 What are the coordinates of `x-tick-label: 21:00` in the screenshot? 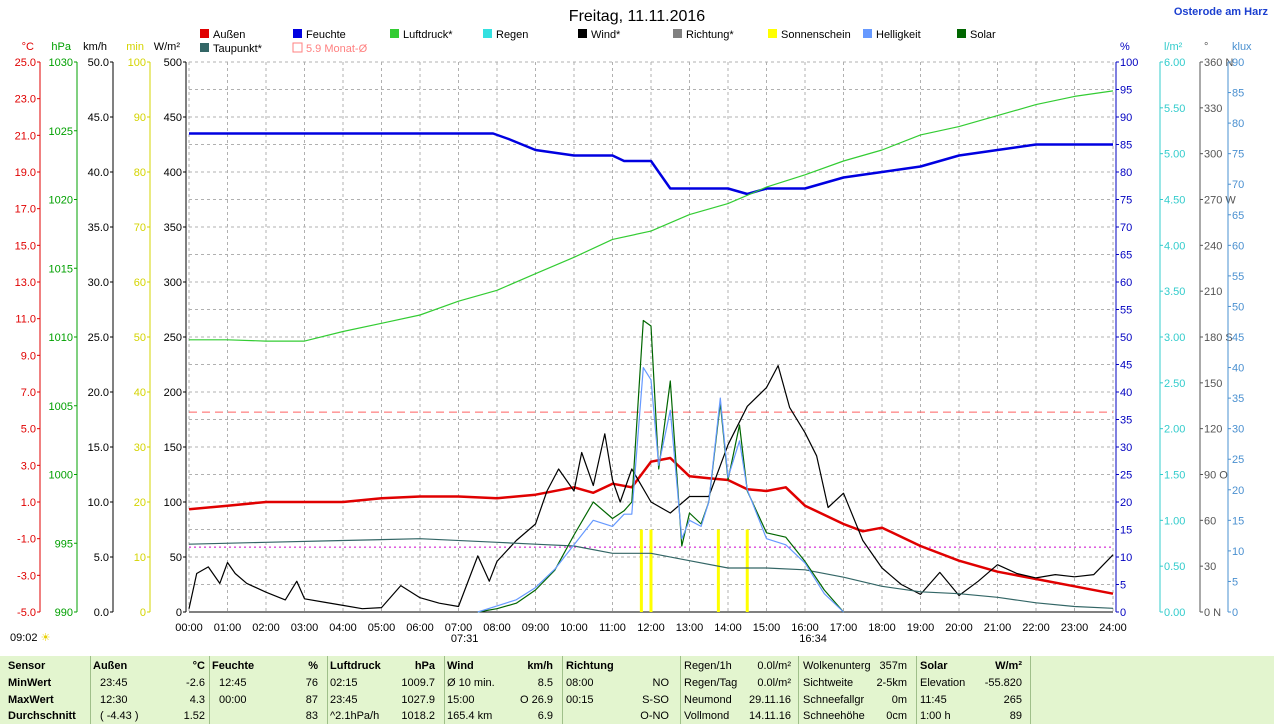 It's located at (998, 628).